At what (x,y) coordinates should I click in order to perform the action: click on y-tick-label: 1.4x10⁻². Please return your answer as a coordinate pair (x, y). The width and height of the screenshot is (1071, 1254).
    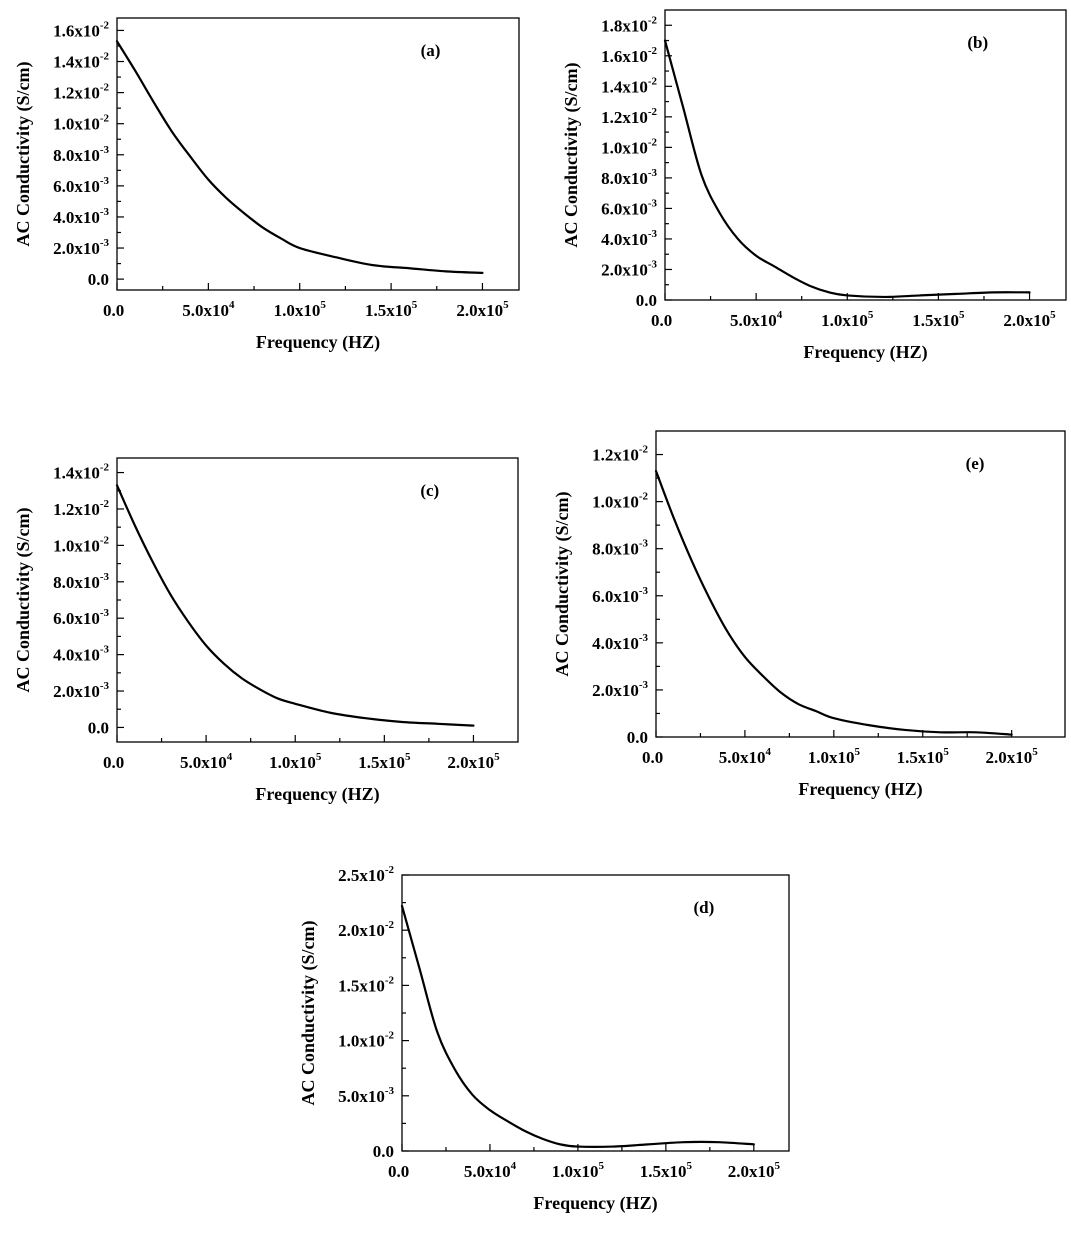
    Looking at the image, I should click on (81, 61).